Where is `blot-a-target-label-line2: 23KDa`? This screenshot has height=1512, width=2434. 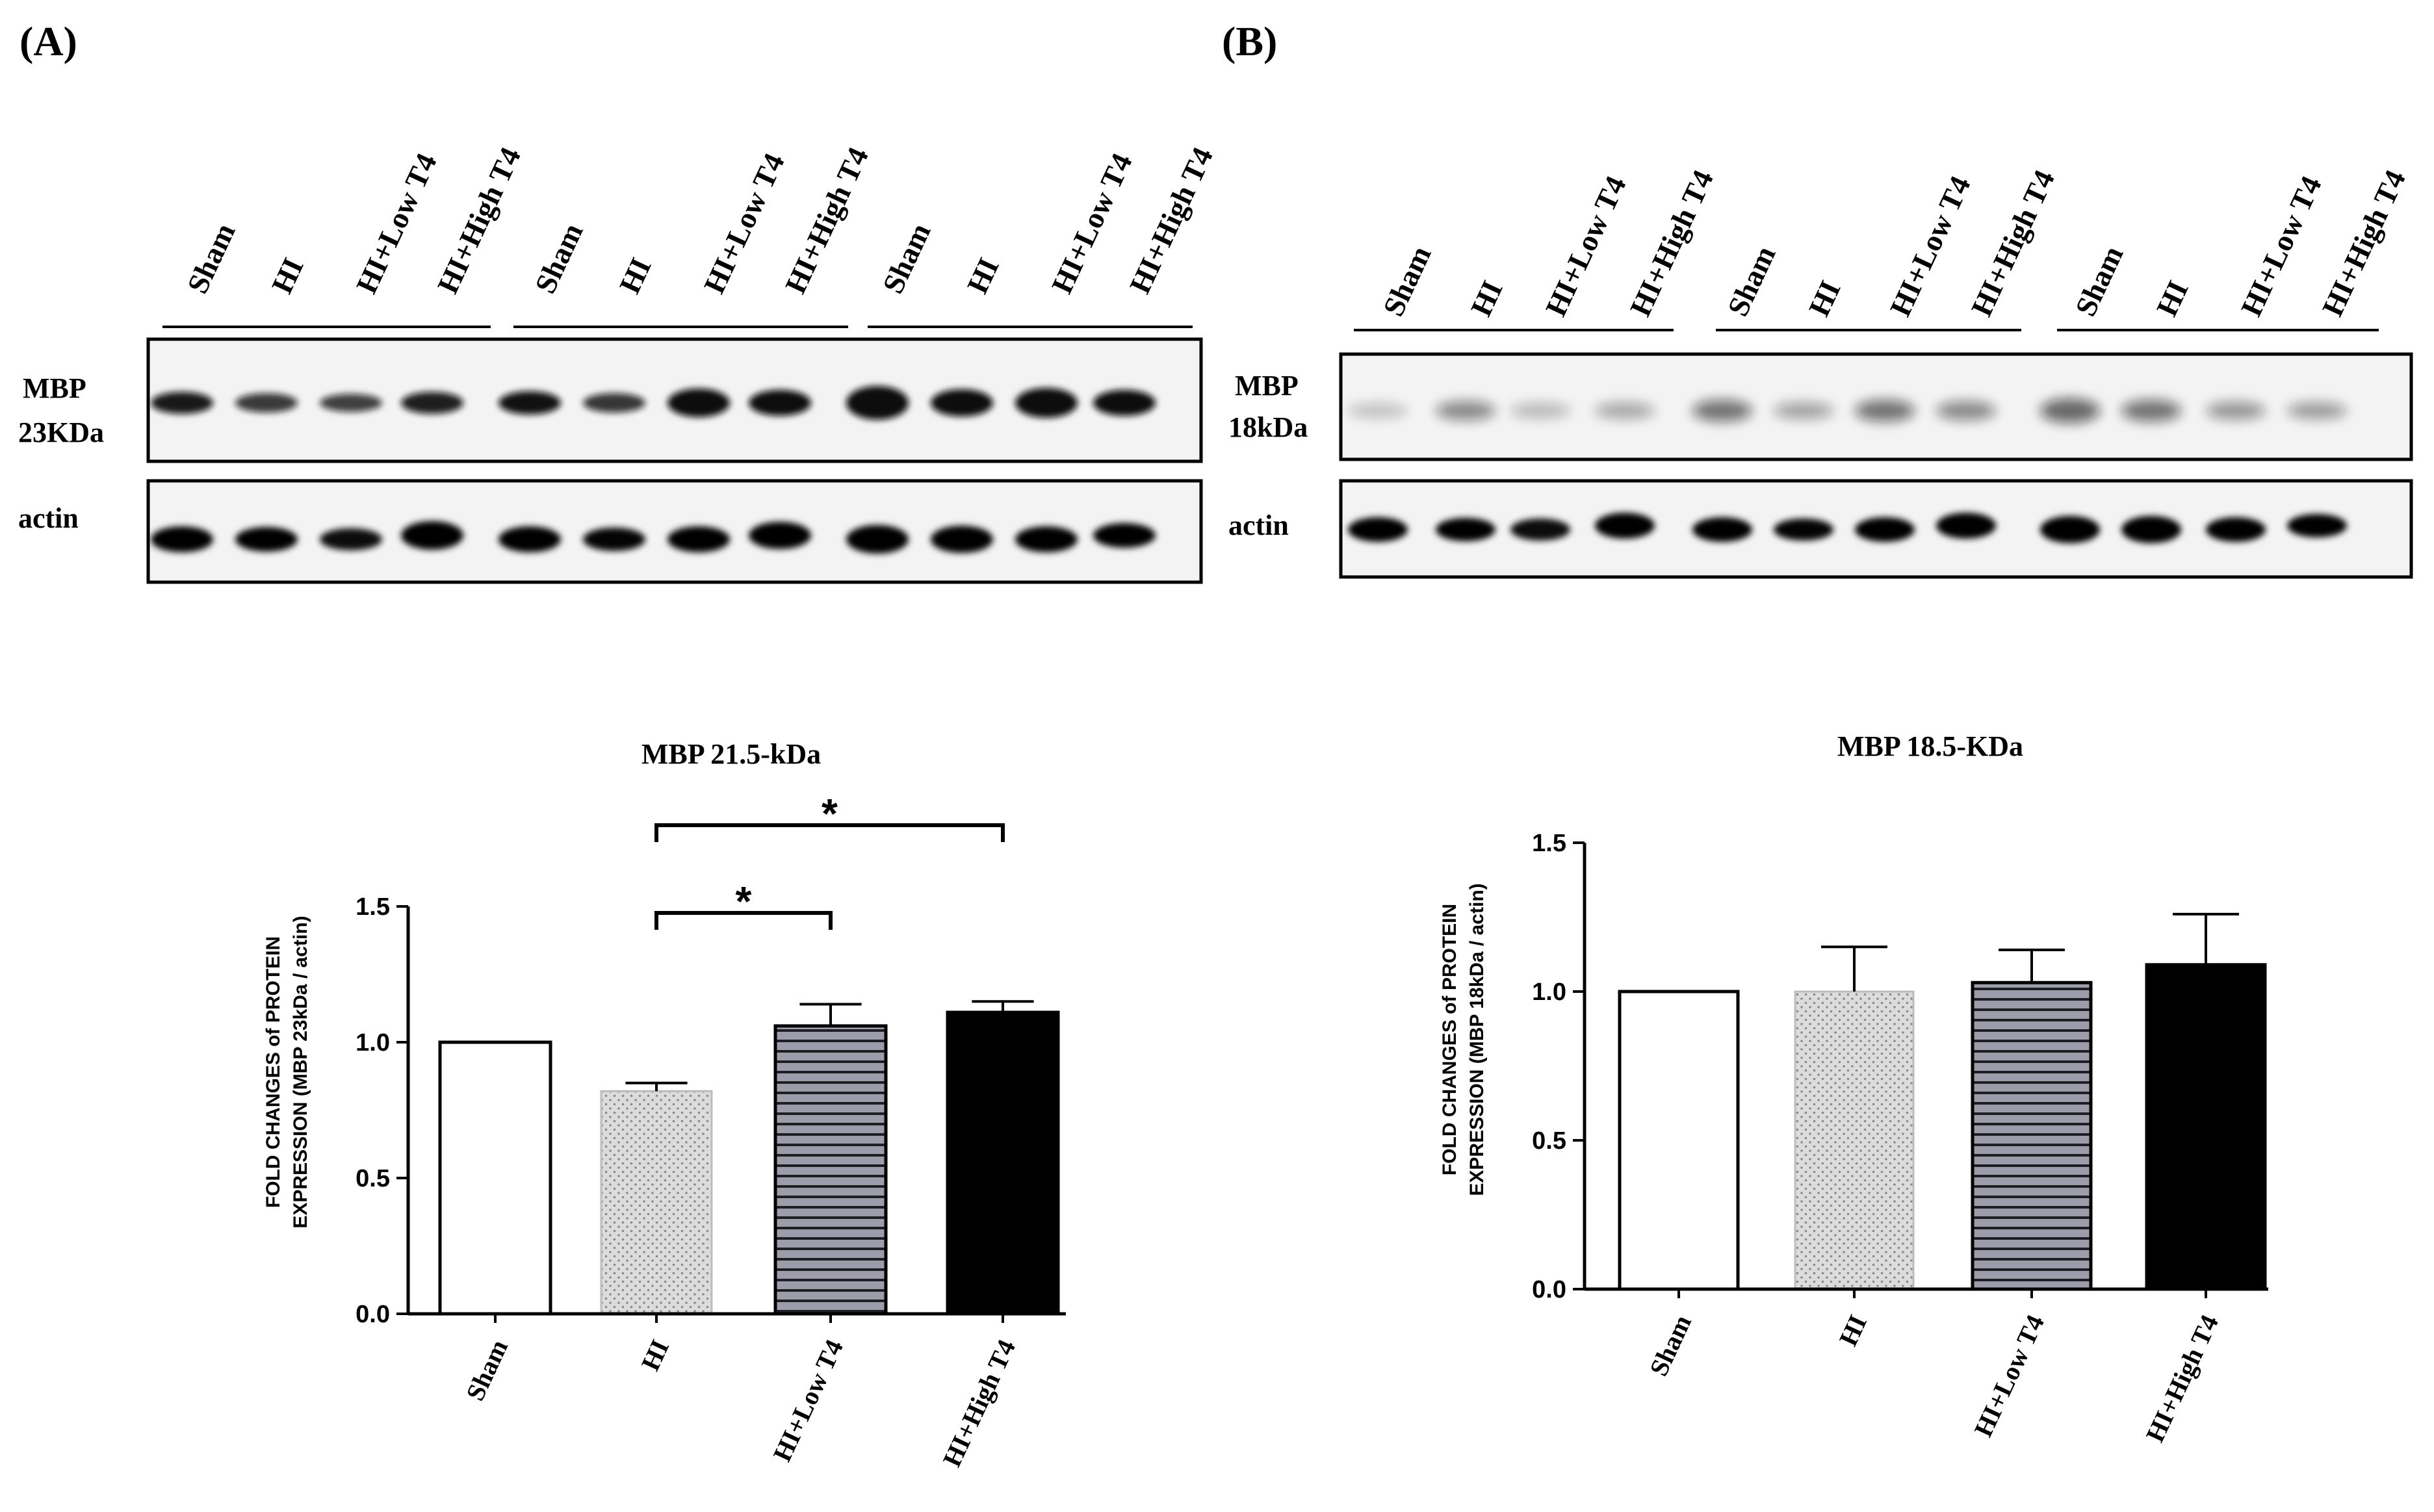 blot-a-target-label-line2: 23KDa is located at coordinates (61, 432).